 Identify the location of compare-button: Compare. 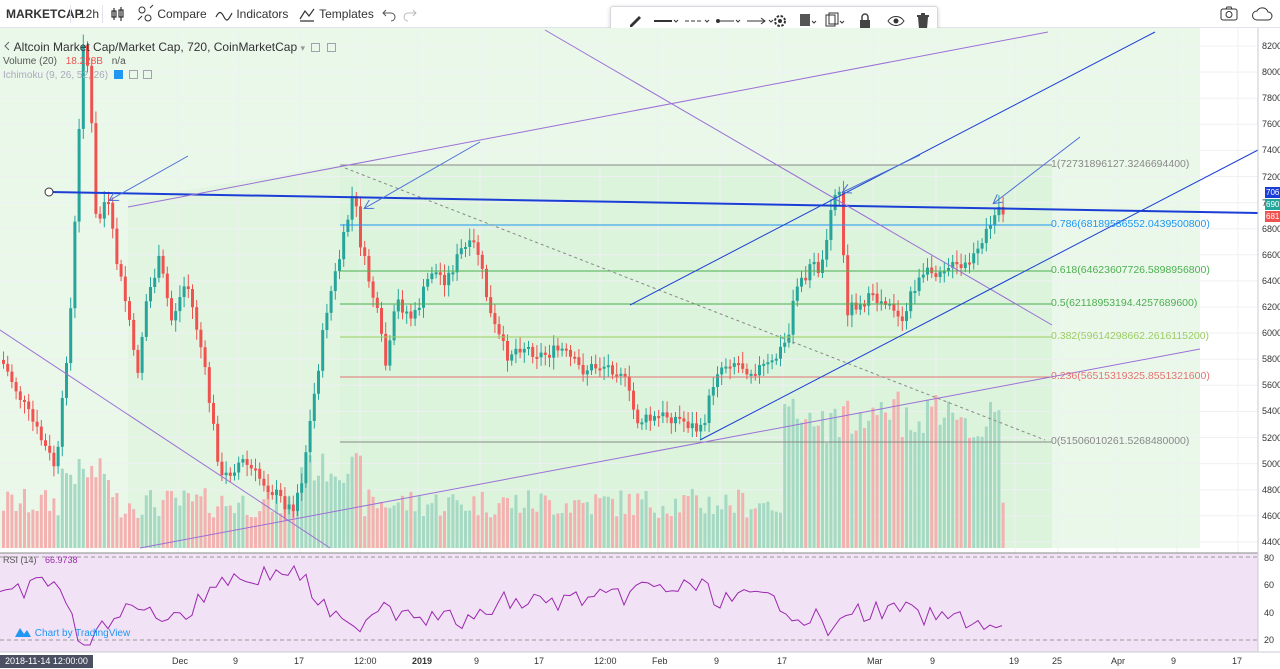
(171, 14).